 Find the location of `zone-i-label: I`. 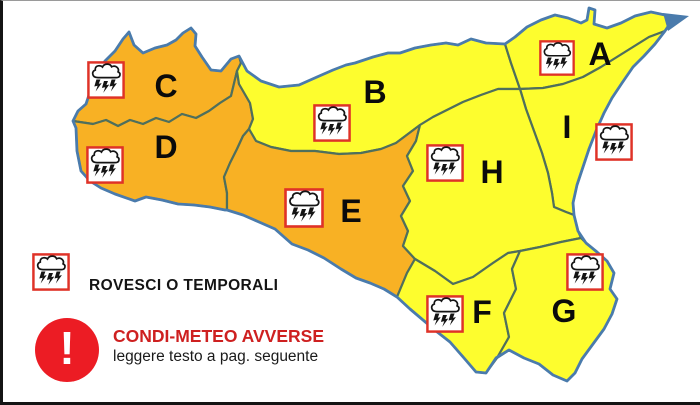

zone-i-label: I is located at coordinates (567, 127).